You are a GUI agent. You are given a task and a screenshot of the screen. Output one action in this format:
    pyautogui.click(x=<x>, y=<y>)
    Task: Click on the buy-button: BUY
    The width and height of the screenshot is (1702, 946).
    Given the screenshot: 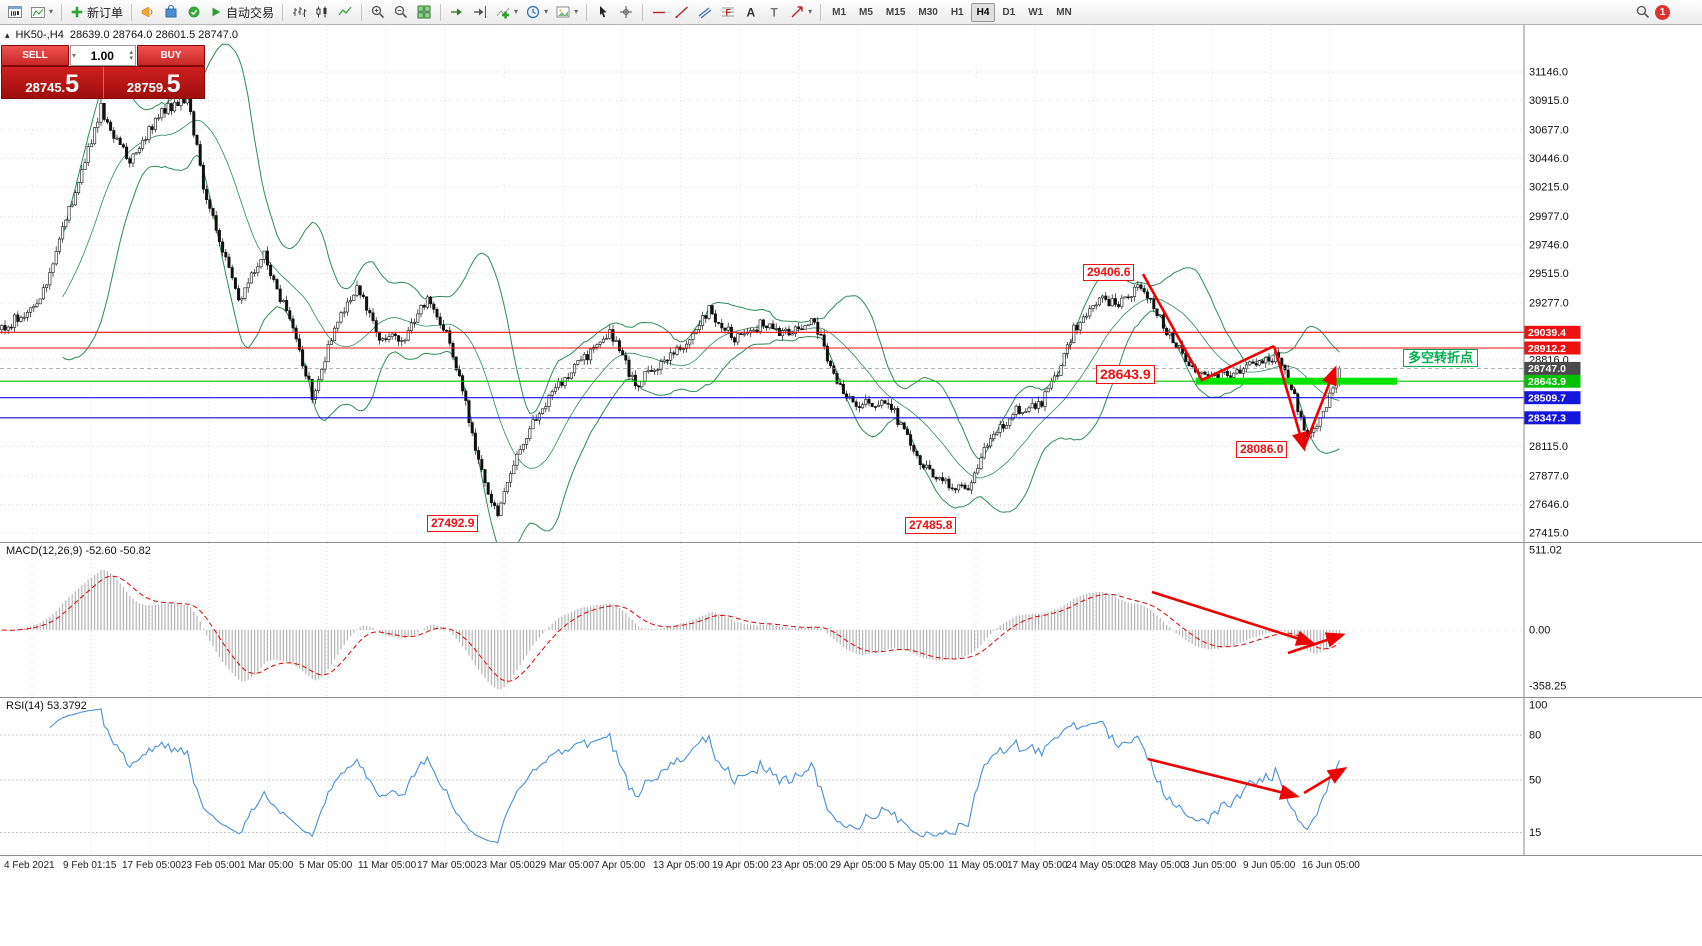 What is the action you would take?
    pyautogui.click(x=171, y=55)
    